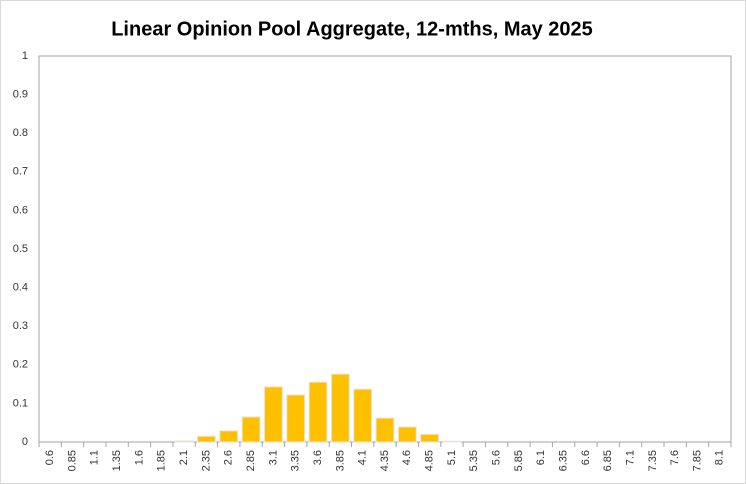  Describe the element at coordinates (229, 457) in the screenshot. I see `x-tick-label: 2.6` at that location.